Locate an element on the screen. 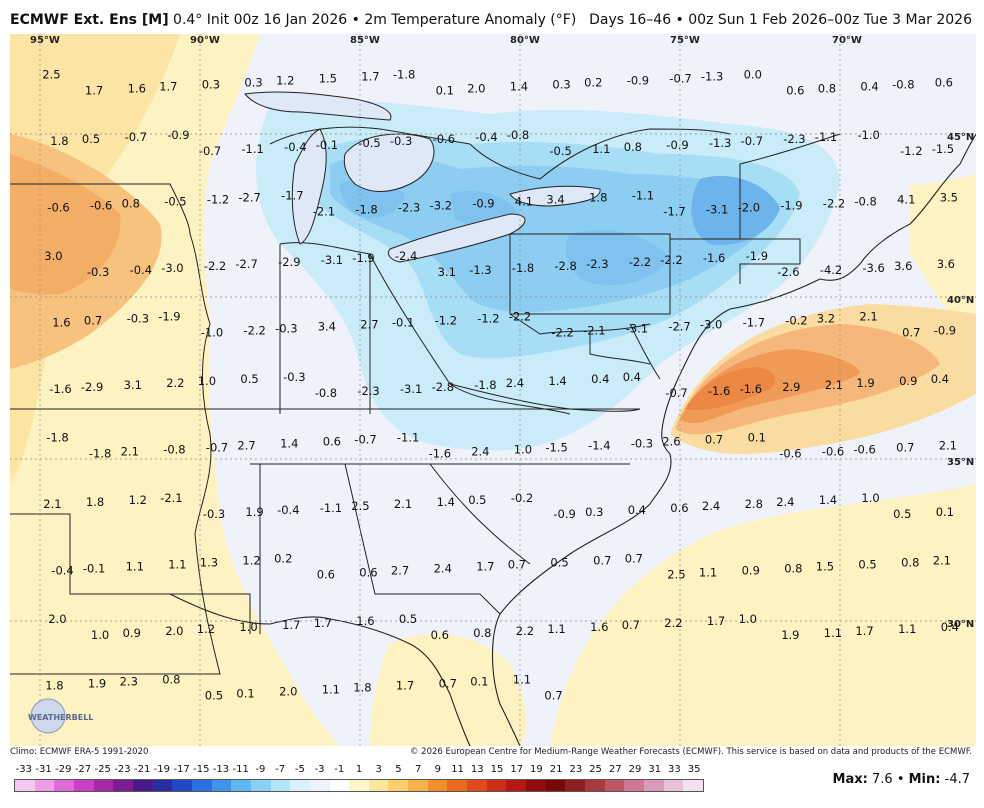 This screenshot has height=808, width=984. colorbar-label: 9 is located at coordinates (438, 769).